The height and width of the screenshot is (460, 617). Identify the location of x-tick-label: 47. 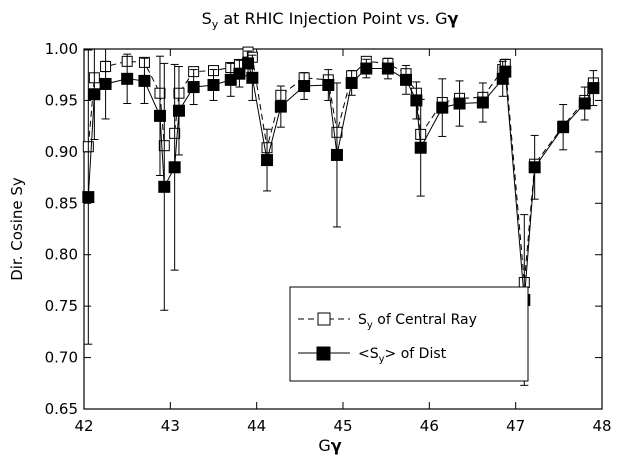
(515, 426).